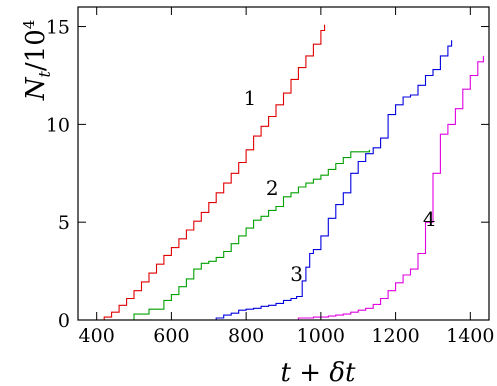 This screenshot has height=386, width=497. Describe the element at coordinates (64, 223) in the screenshot. I see `y-tick-label: 5` at that location.